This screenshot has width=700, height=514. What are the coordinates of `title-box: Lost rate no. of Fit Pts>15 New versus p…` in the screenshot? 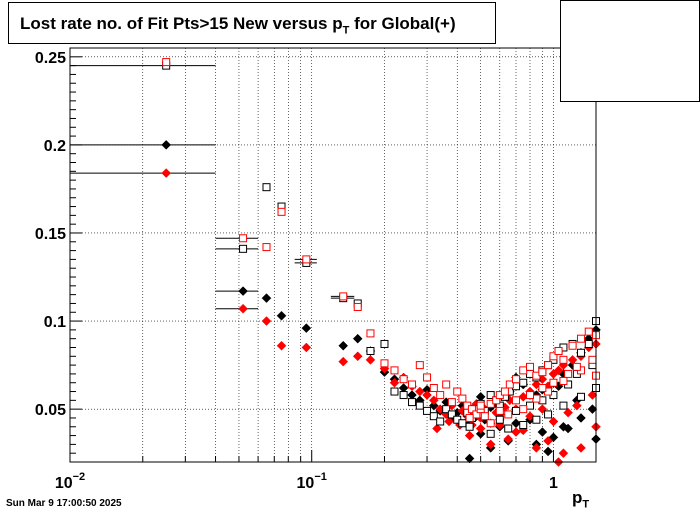 It's located at (252, 23).